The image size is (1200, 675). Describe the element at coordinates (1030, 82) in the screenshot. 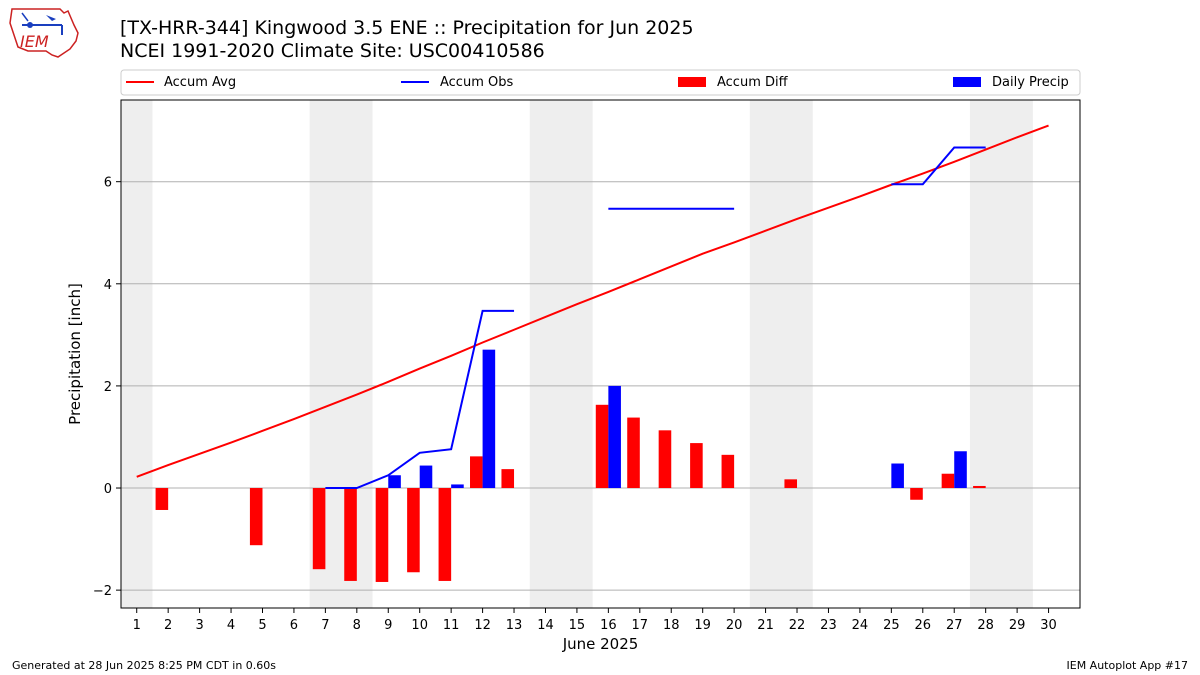

I see `legend-label: Daily Precip` at that location.